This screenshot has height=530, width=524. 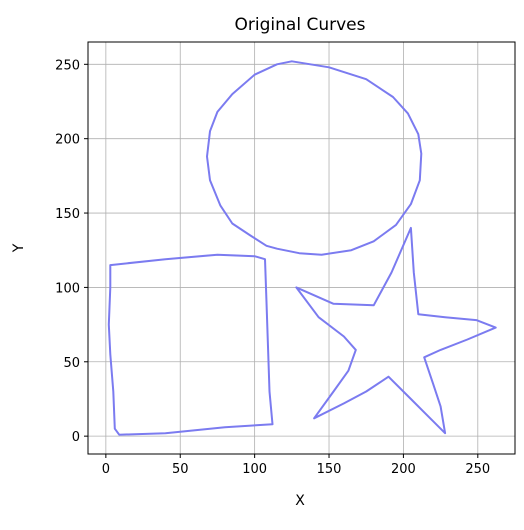 What do you see at coordinates (76, 437) in the screenshot?
I see `y-tick-label: 0` at bounding box center [76, 437].